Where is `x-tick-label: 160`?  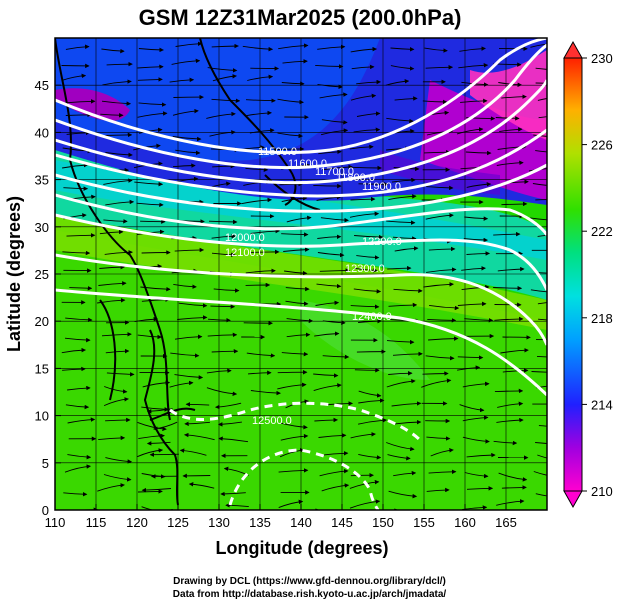
x-tick-label: 160 is located at coordinates (465, 522).